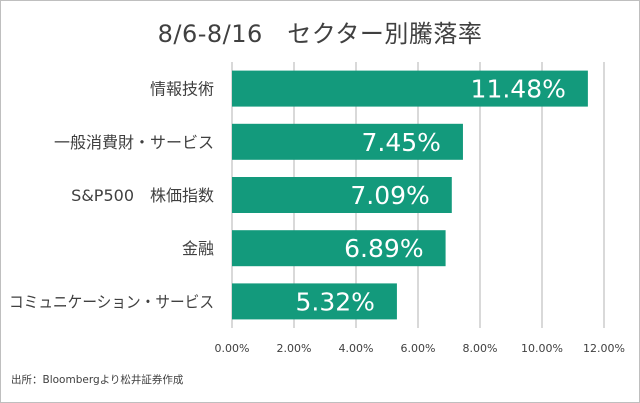 This screenshot has width=640, height=403. I want to click on category-label: S&P500 株価指数, so click(142, 195).